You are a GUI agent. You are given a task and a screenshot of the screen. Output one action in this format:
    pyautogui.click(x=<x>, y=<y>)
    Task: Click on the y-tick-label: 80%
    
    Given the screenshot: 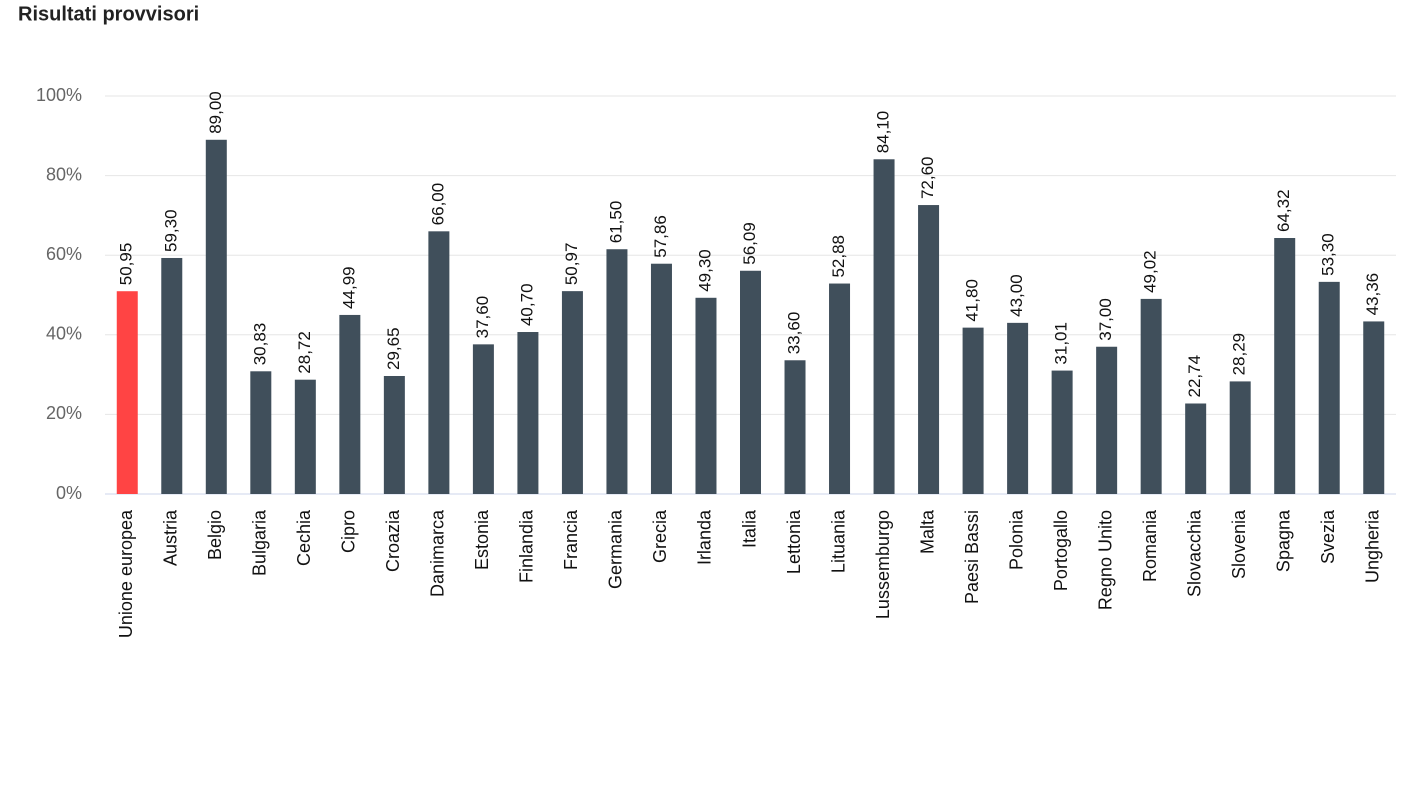 What is the action you would take?
    pyautogui.click(x=64, y=174)
    